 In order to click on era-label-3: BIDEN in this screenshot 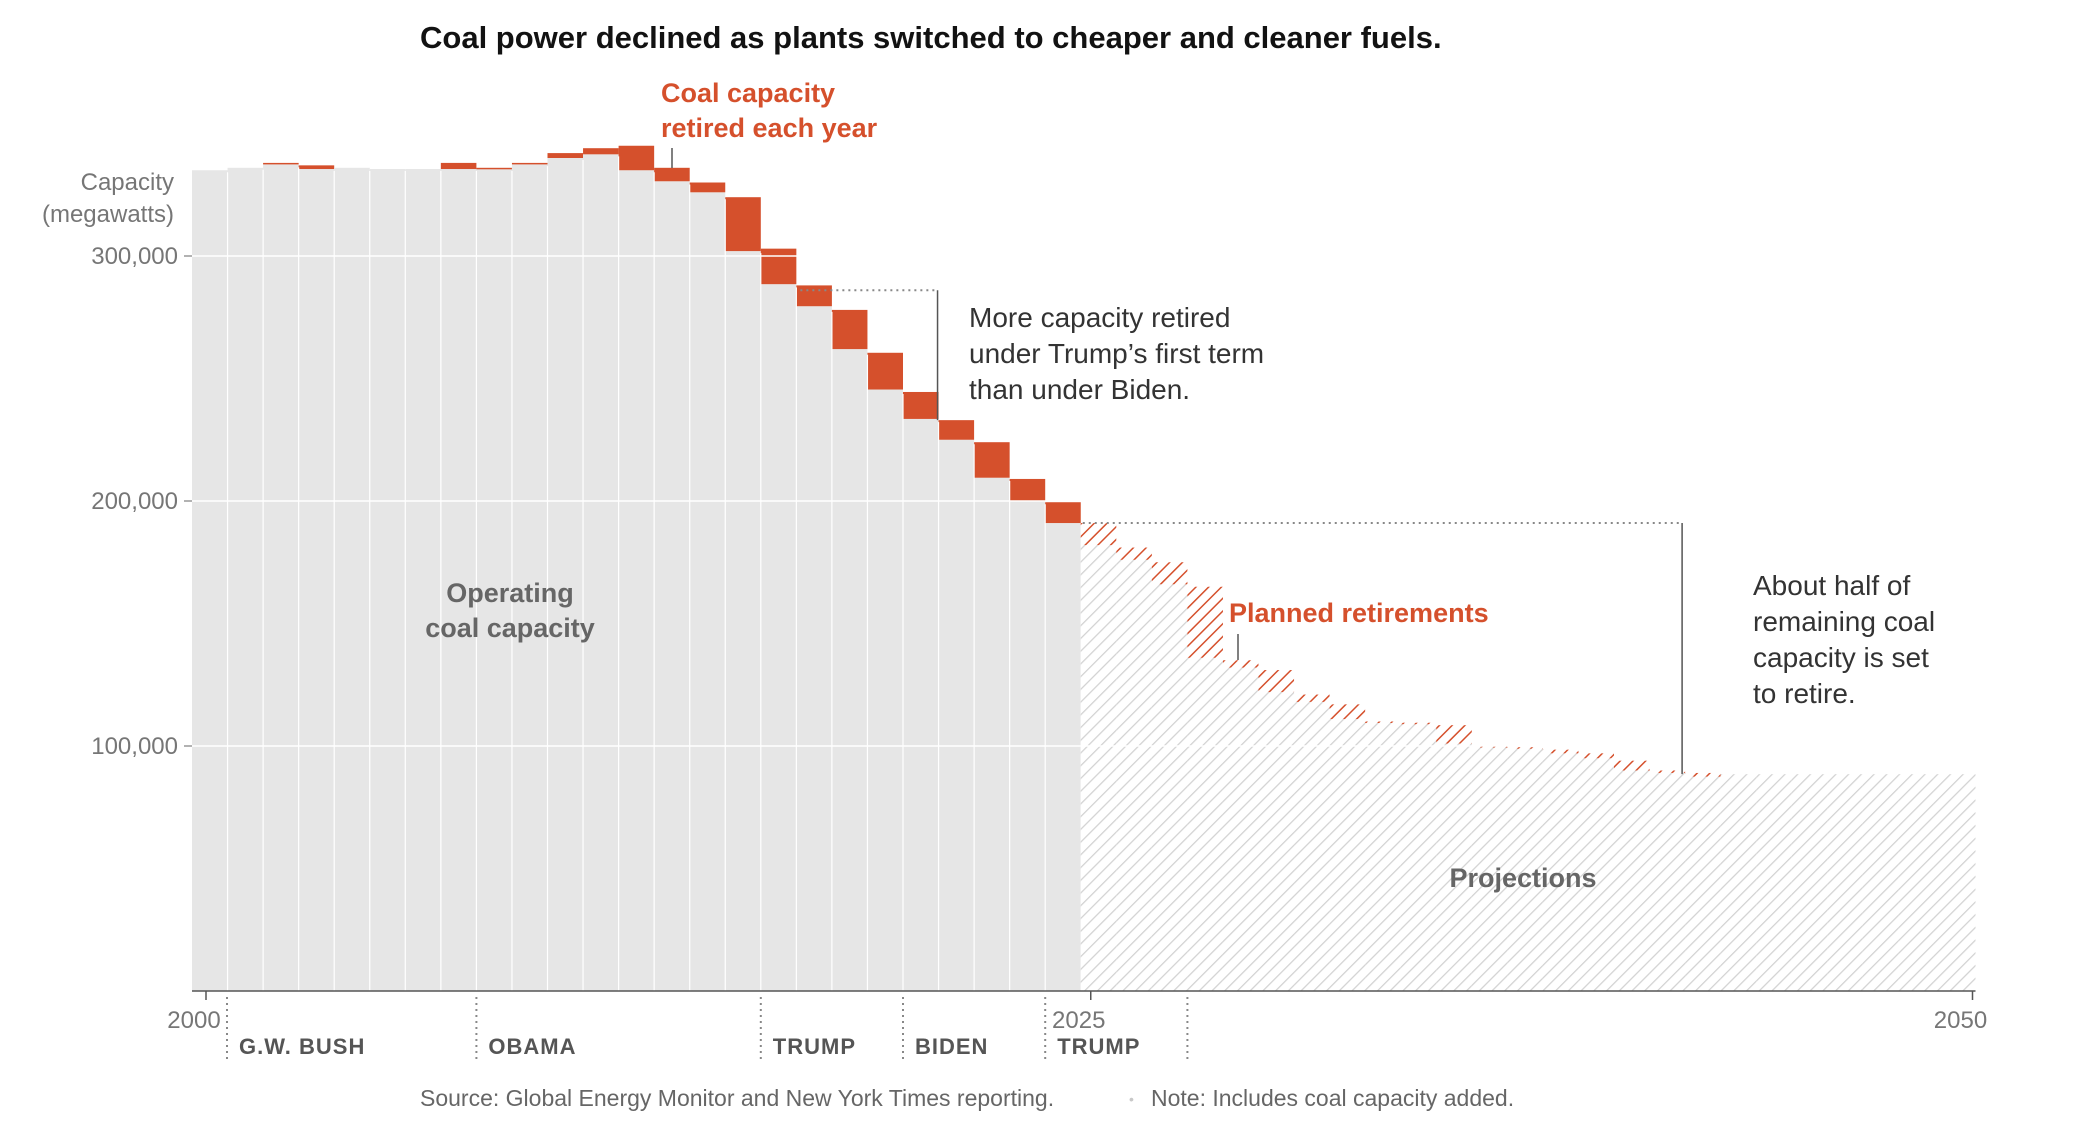, I will do `click(951, 1046)`.